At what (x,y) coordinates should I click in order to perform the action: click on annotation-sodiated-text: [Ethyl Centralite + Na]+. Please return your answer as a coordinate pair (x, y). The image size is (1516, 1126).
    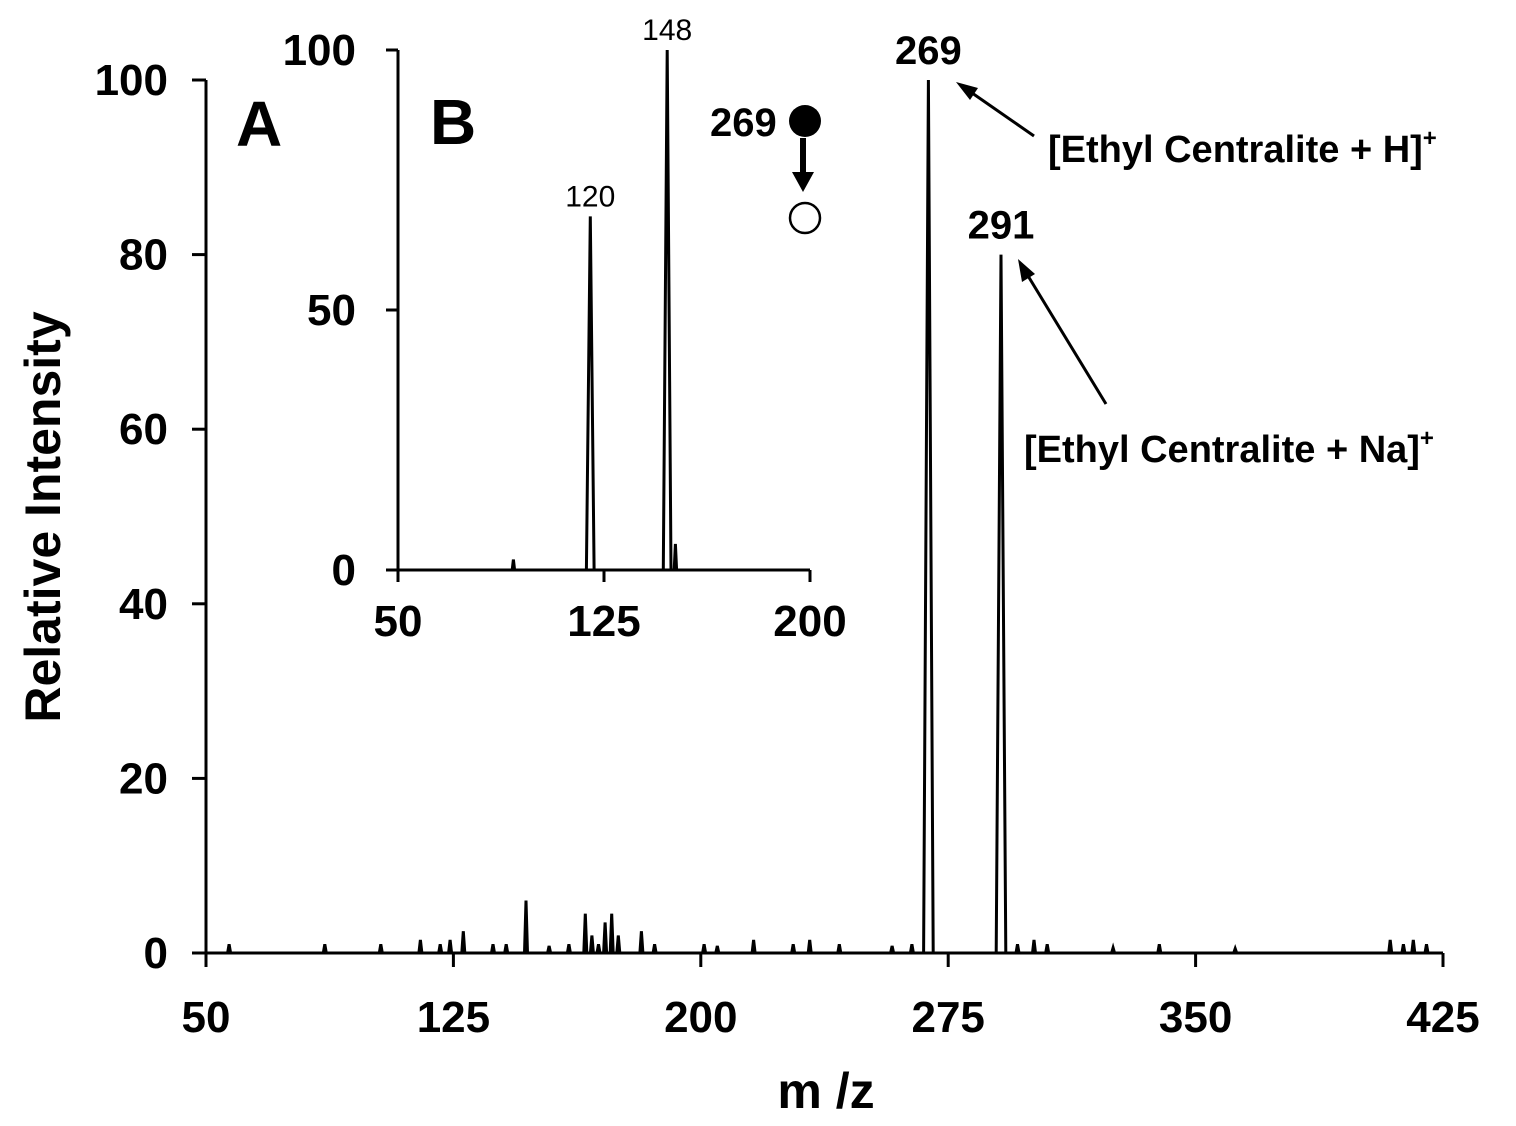
    Looking at the image, I should click on (1229, 448).